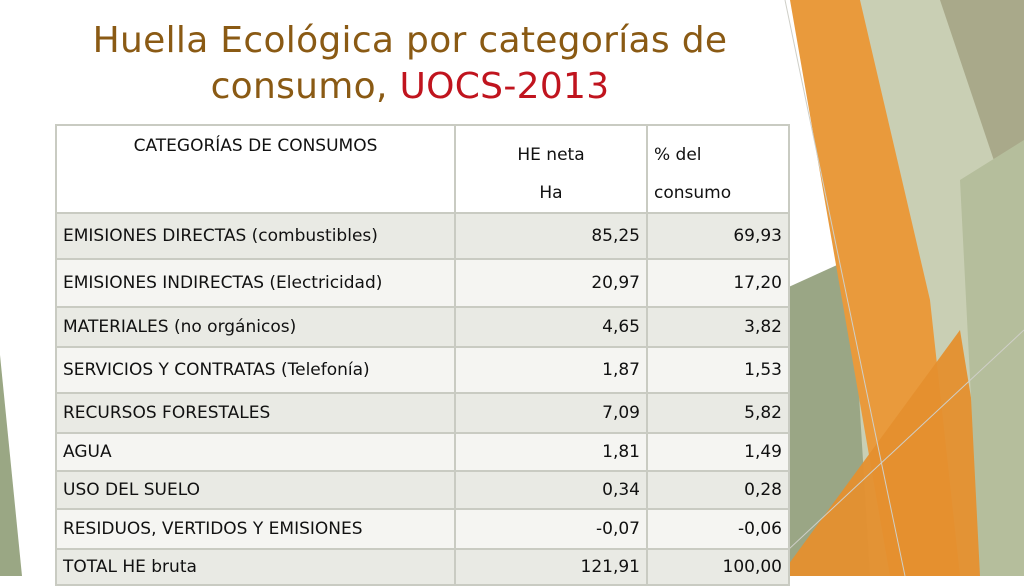 The height and width of the screenshot is (586, 1024). I want to click on title-line-1: Huella Ecológica por categorías de, so click(410, 40).